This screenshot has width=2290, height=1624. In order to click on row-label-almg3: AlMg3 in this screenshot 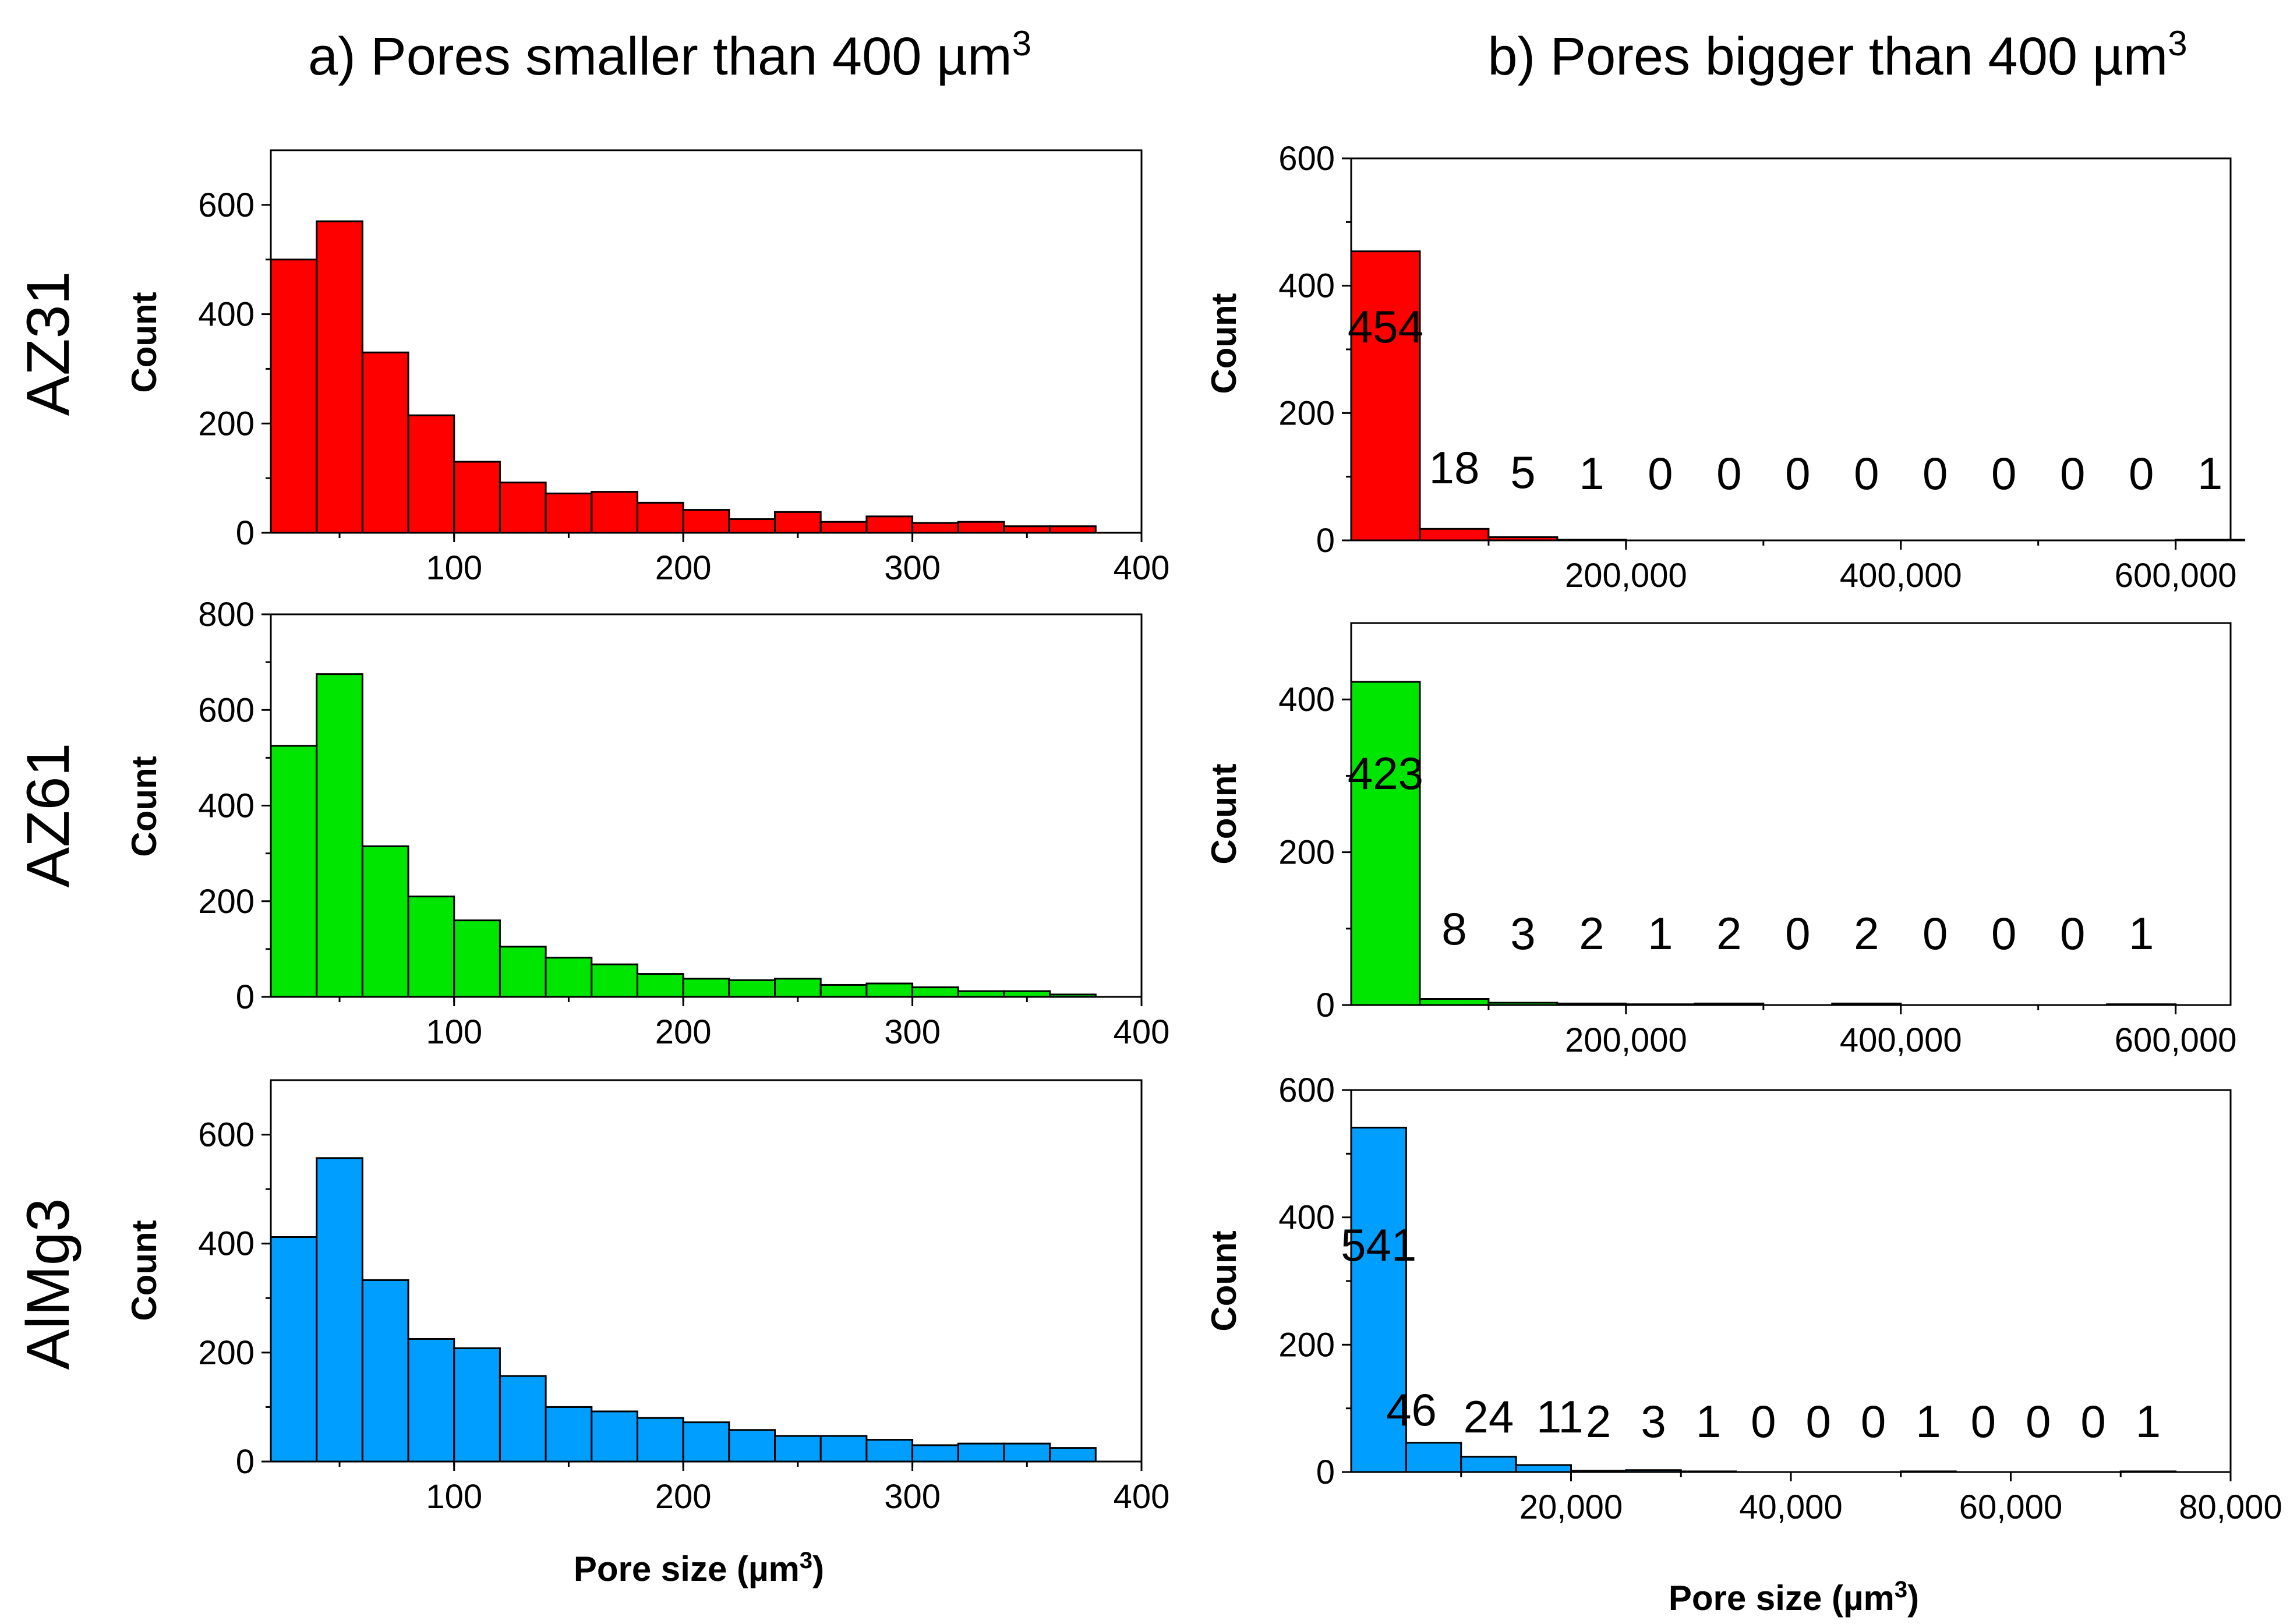, I will do `click(48, 1284)`.